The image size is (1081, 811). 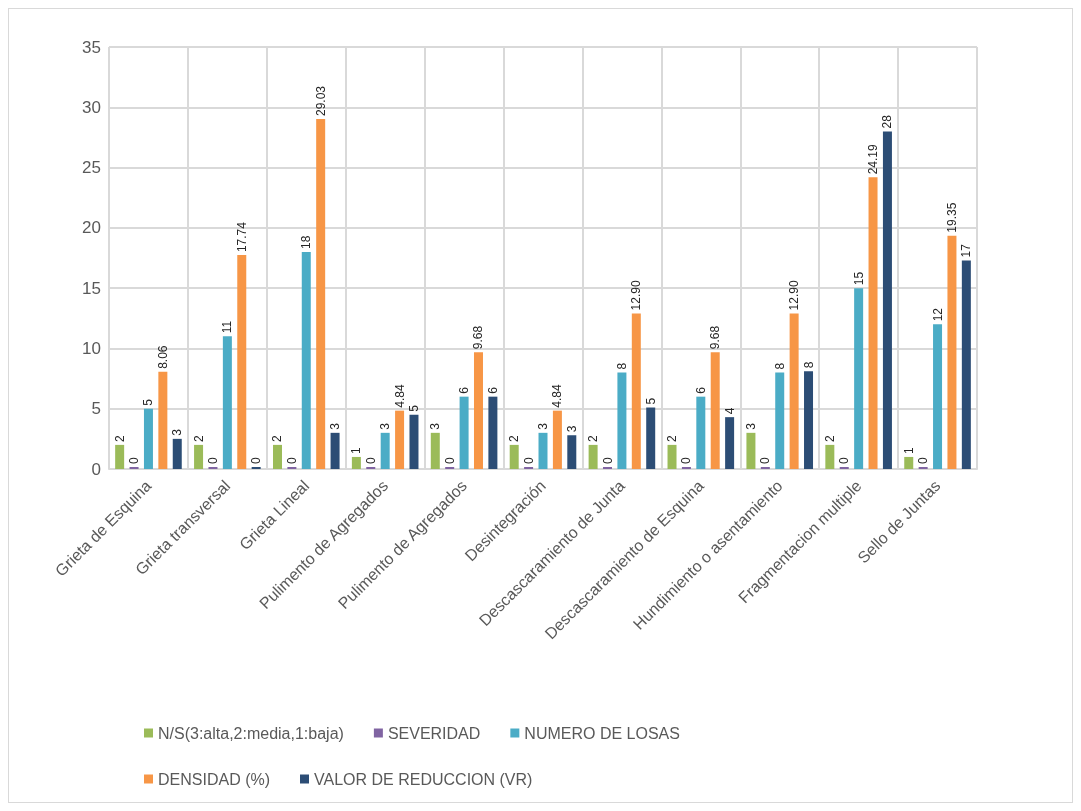 What do you see at coordinates (227, 327) in the screenshot?
I see `data-label: 11` at bounding box center [227, 327].